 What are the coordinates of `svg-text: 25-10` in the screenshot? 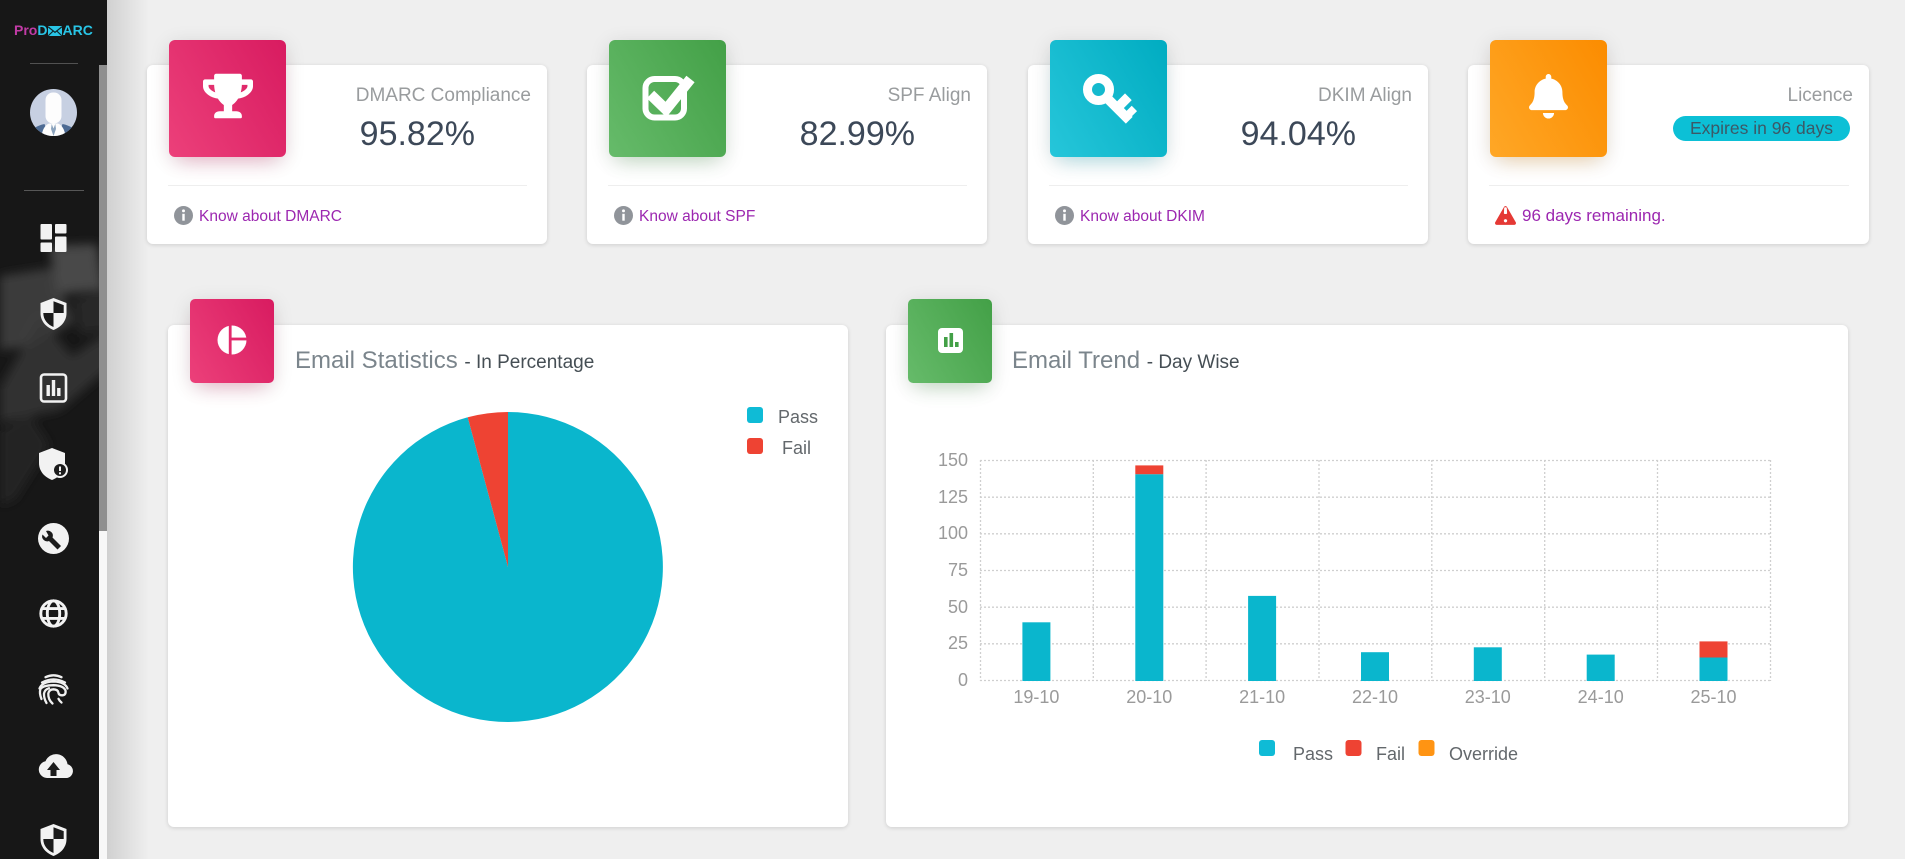 It's located at (1713, 697).